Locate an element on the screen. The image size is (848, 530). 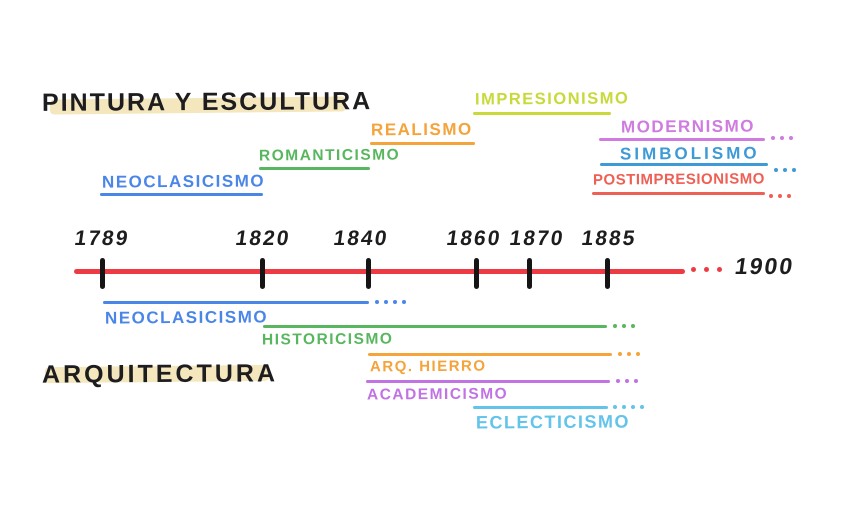
year-label: 1820 is located at coordinates (263, 238).